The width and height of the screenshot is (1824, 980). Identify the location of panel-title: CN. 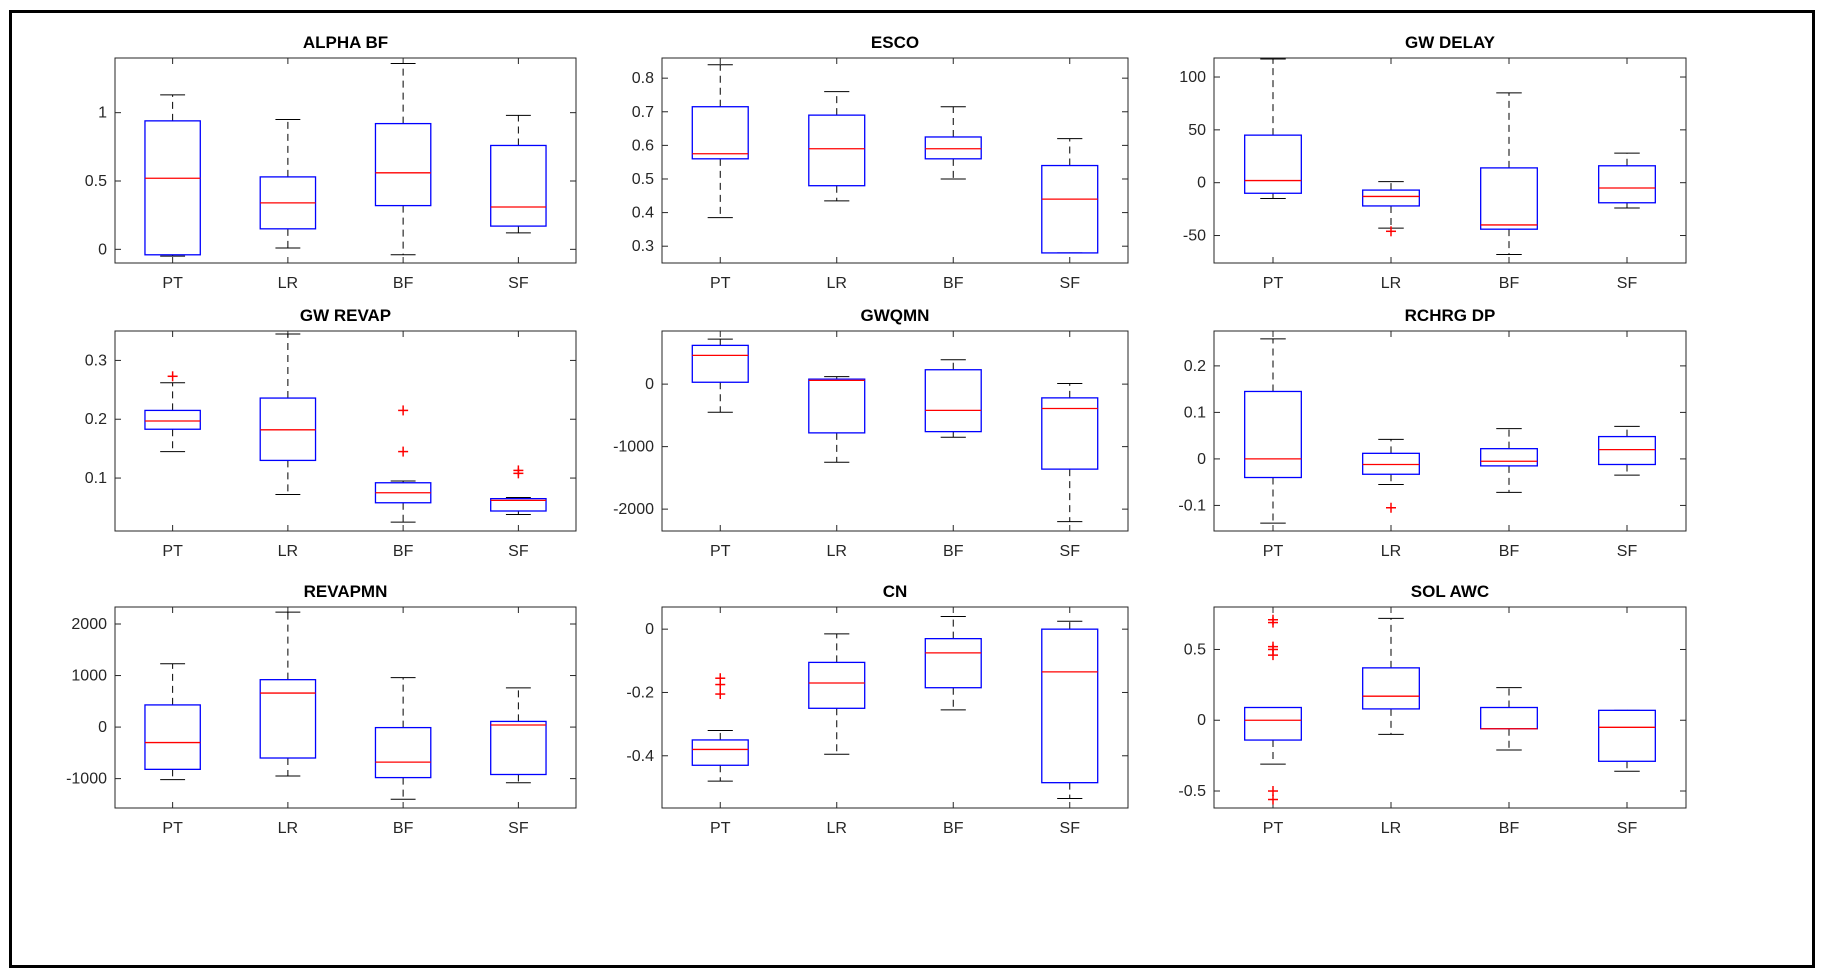
(895, 591).